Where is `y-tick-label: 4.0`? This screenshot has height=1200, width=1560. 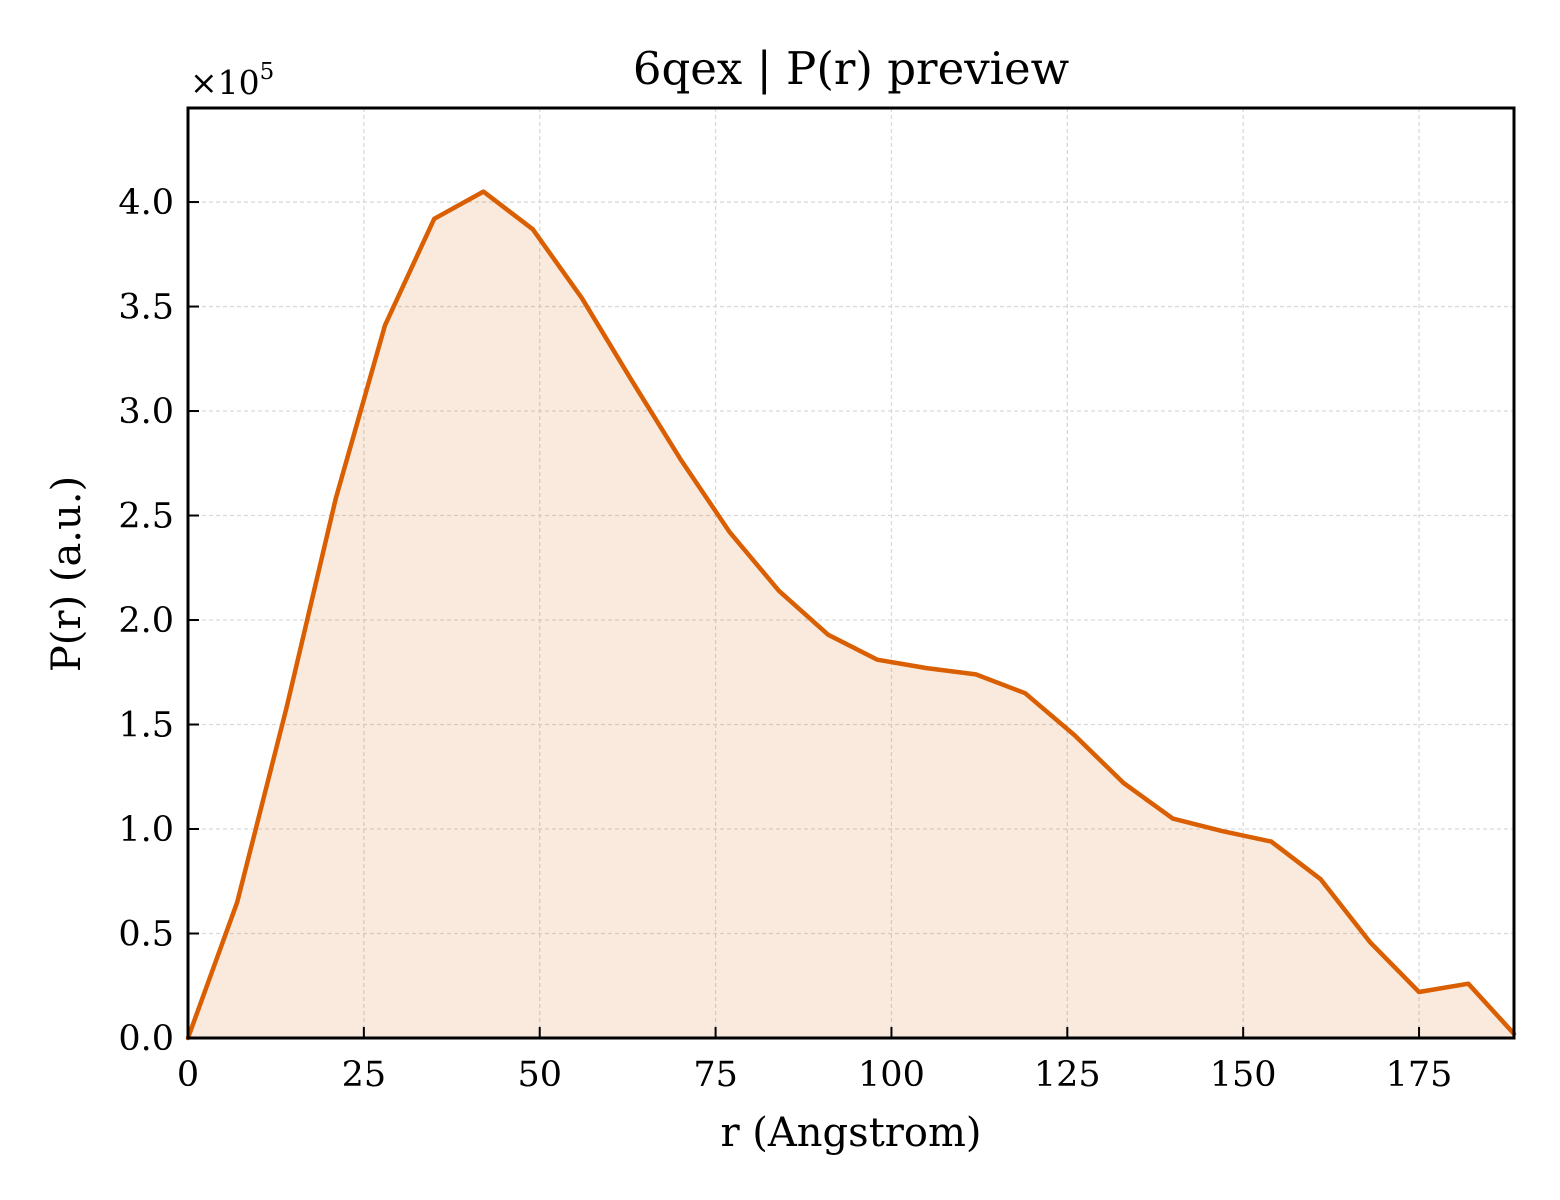
y-tick-label: 4.0 is located at coordinates (146, 203).